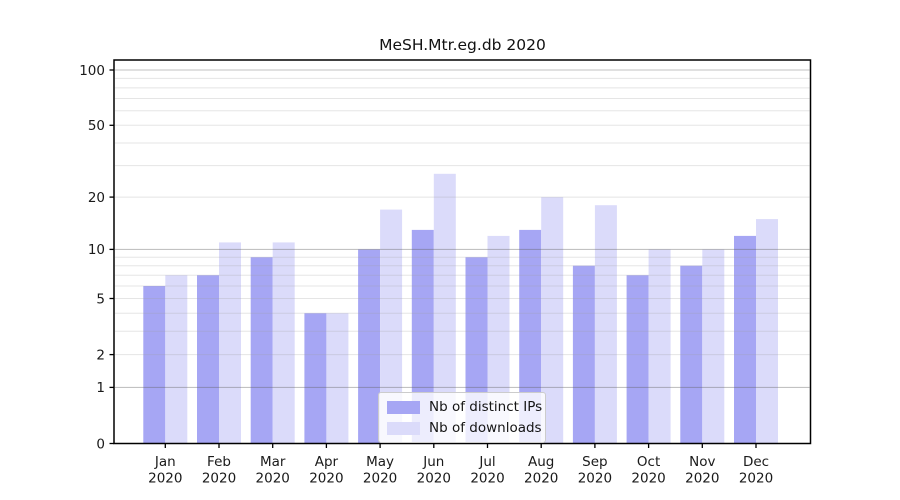  What do you see at coordinates (261, 350) in the screenshot?
I see `bar-distinct-ips-mar` at bounding box center [261, 350].